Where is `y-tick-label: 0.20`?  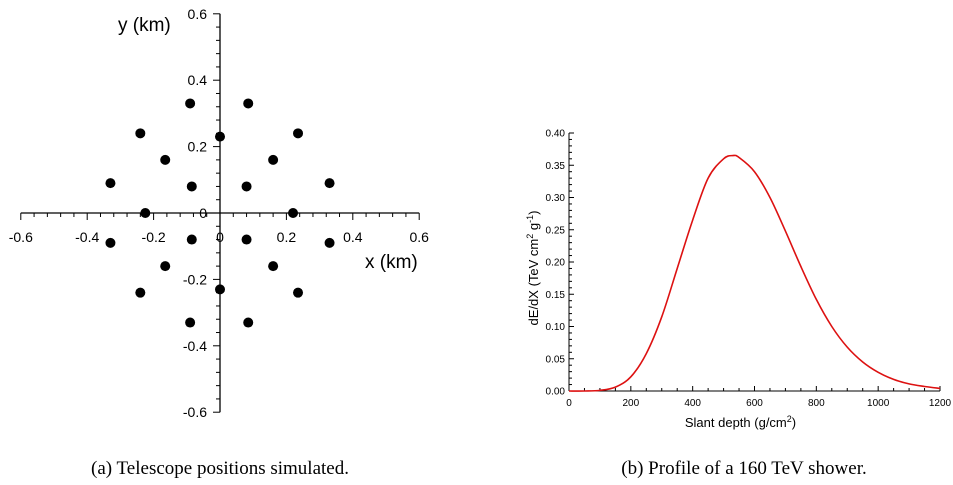 y-tick-label: 0.20 is located at coordinates (556, 263).